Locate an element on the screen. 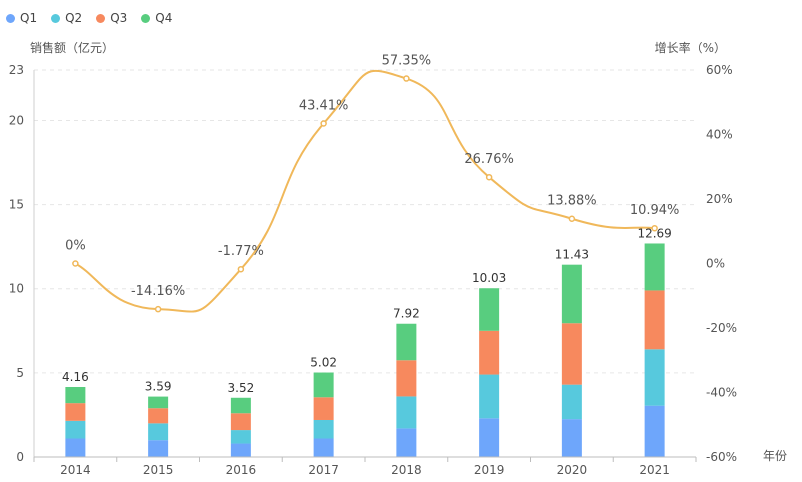  y-axis-title: 销售额（亿元） is located at coordinates (72, 47).